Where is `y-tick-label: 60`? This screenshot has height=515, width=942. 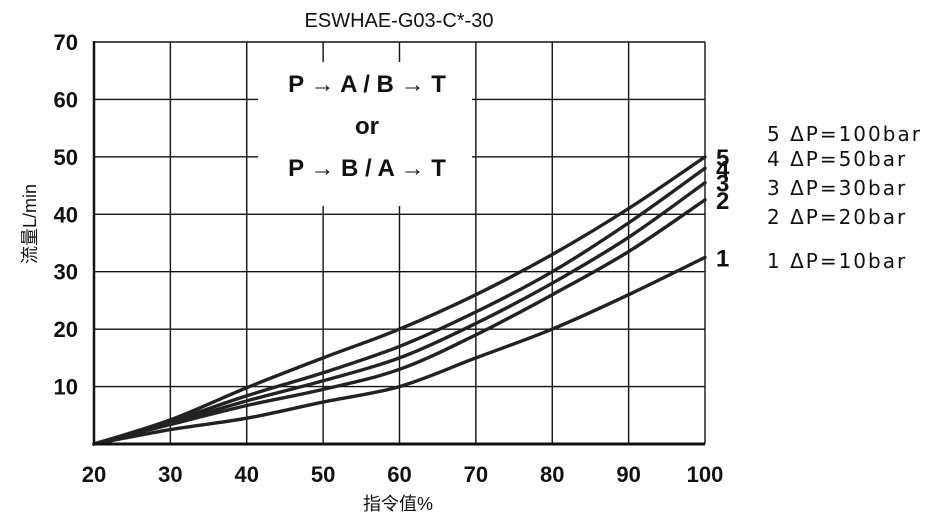
y-tick-label: 60 is located at coordinates (66, 99).